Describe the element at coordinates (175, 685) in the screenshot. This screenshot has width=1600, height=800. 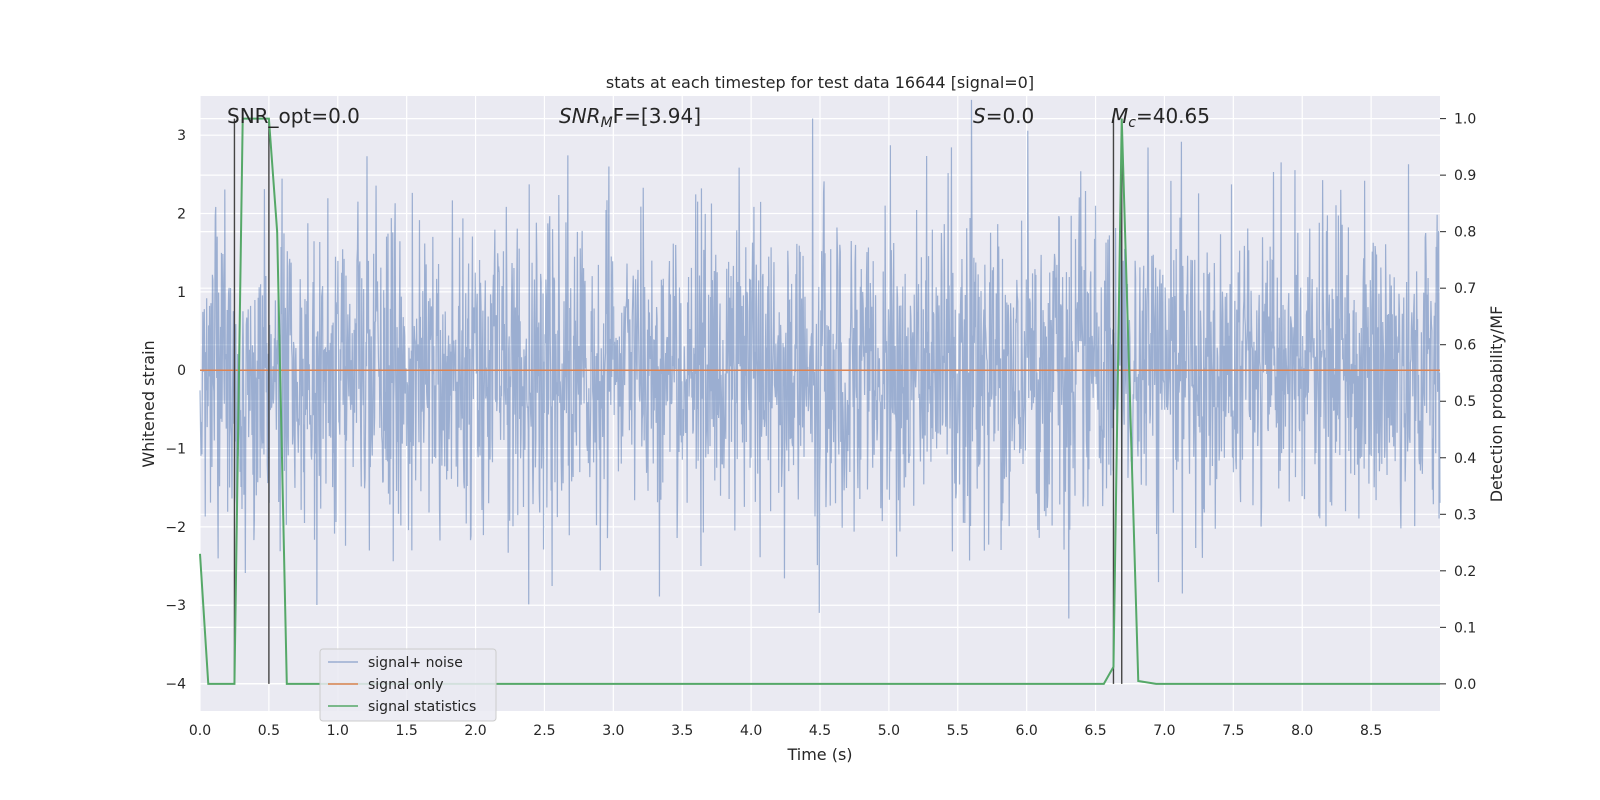
I see `y-tick-label: −4` at that location.